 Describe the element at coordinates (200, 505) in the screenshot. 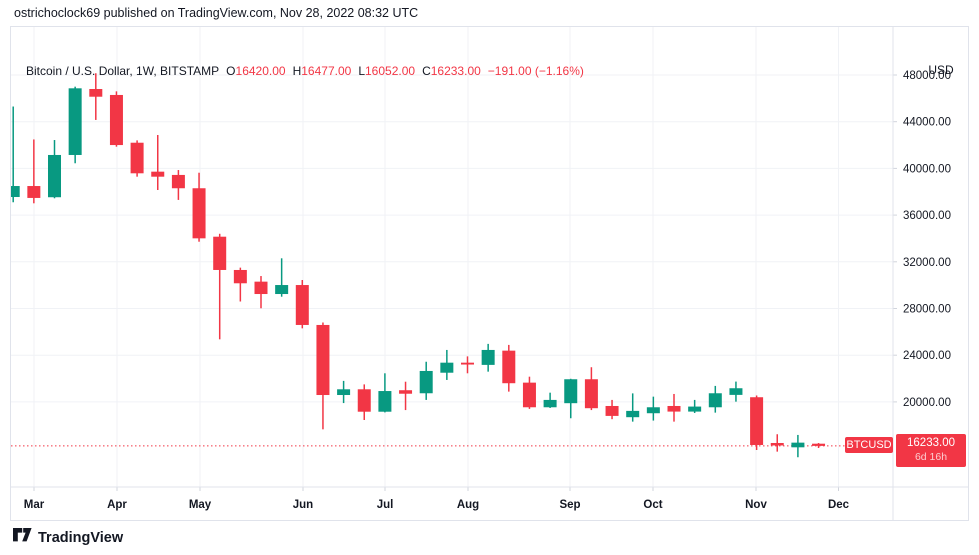

I see `month-label: May` at that location.